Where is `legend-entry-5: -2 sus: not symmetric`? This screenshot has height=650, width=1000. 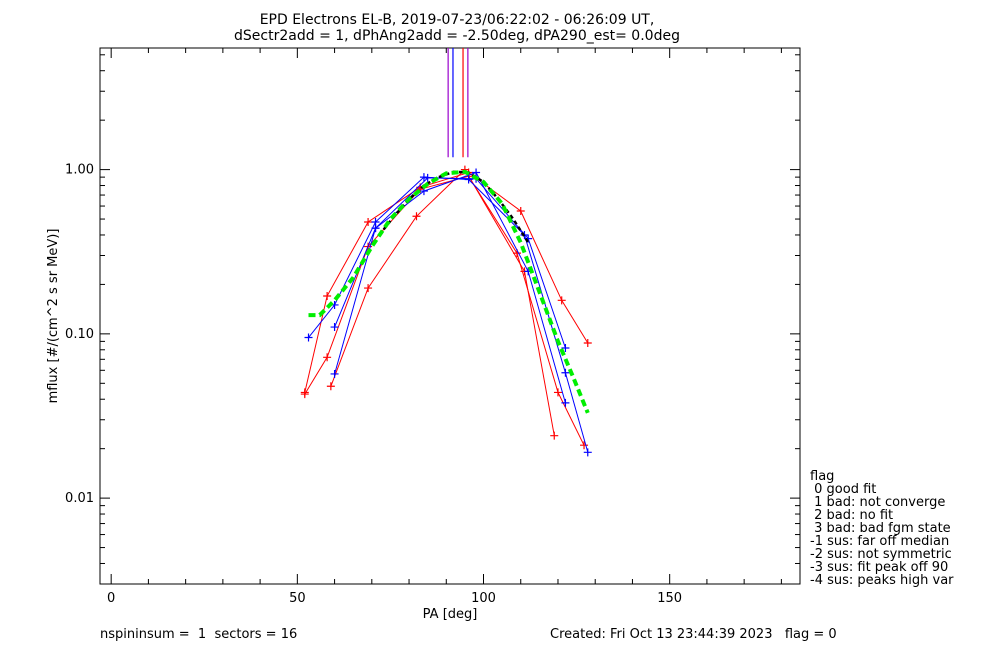 legend-entry-5: -2 sus: not symmetric is located at coordinates (881, 554).